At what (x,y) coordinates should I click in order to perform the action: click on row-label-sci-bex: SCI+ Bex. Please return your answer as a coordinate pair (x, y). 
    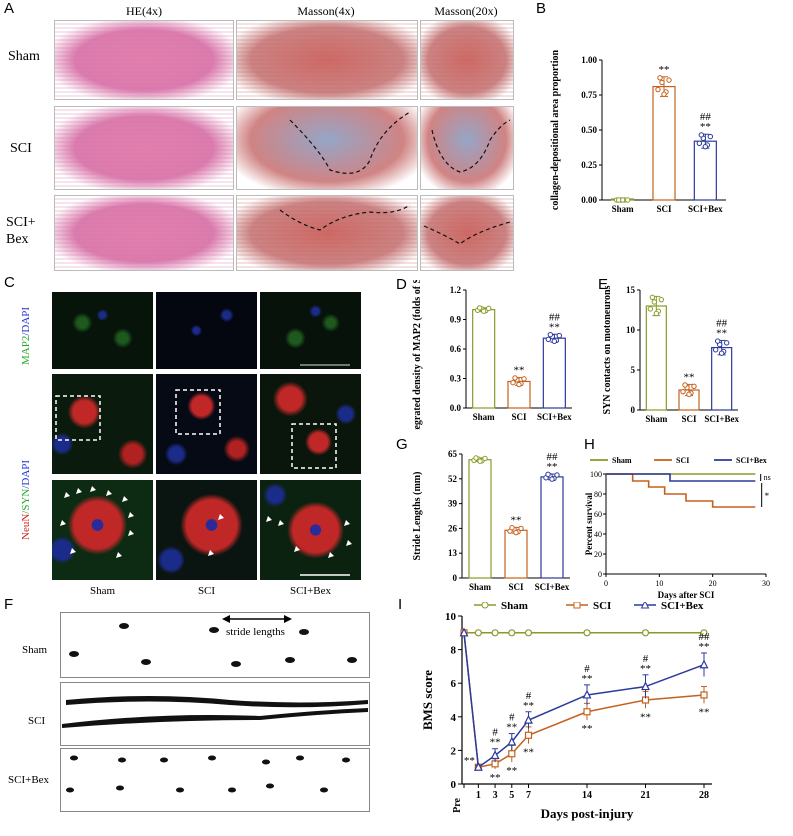
    Looking at the image, I should click on (21, 231).